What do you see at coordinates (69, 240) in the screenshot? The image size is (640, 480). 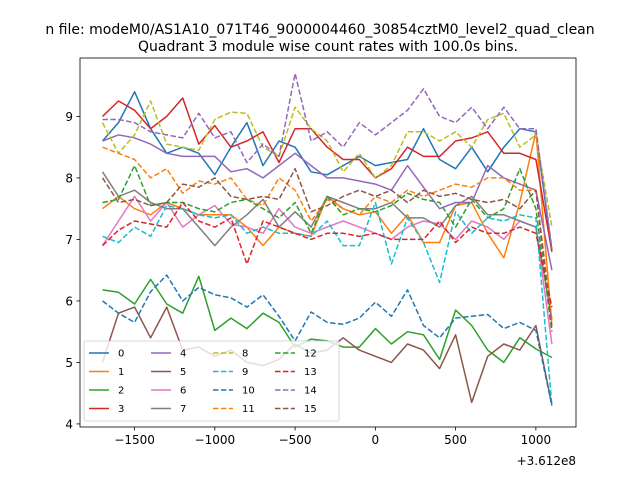 I see `y-tick-label: 7` at bounding box center [69, 240].